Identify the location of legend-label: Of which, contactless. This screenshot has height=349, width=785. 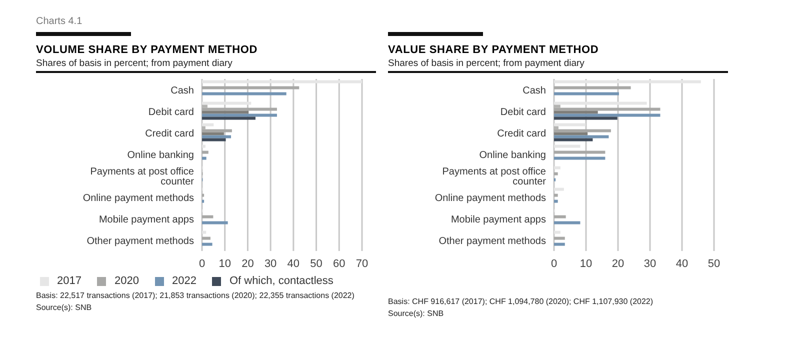
(281, 281).